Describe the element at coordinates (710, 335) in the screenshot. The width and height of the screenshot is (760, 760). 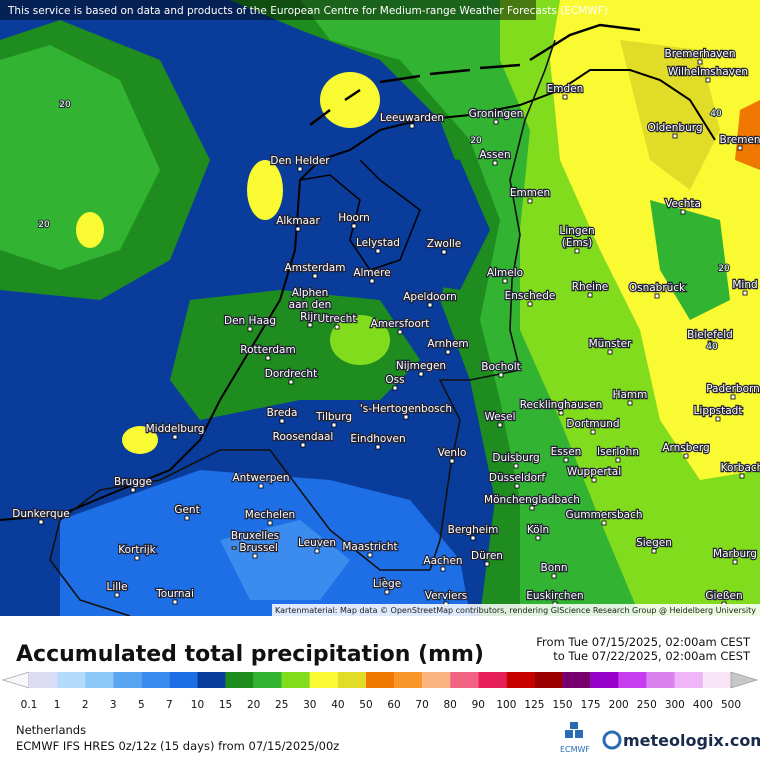
I see `city-label: Bielefeld` at that location.